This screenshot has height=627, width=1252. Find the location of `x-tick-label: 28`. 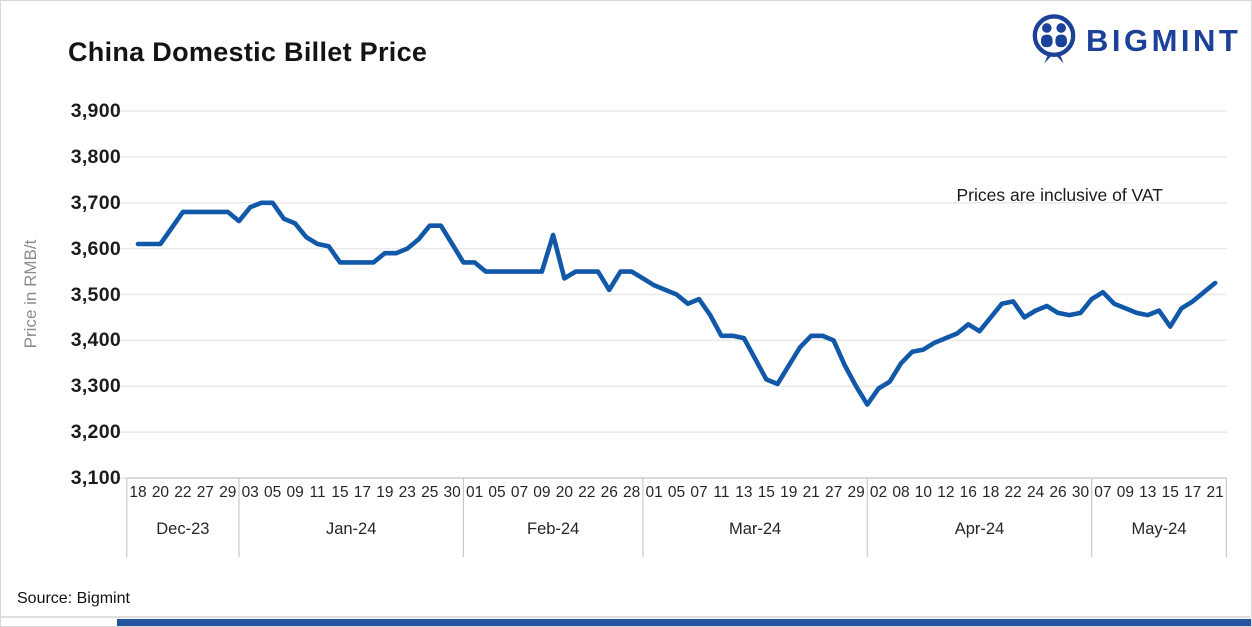

x-tick-label: 28 is located at coordinates (632, 492).